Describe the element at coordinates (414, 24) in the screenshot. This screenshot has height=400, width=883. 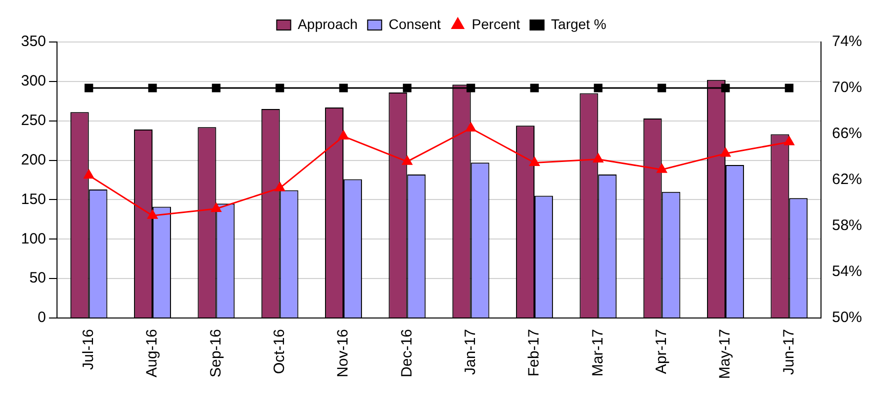
I see `legend-label: Consent` at that location.